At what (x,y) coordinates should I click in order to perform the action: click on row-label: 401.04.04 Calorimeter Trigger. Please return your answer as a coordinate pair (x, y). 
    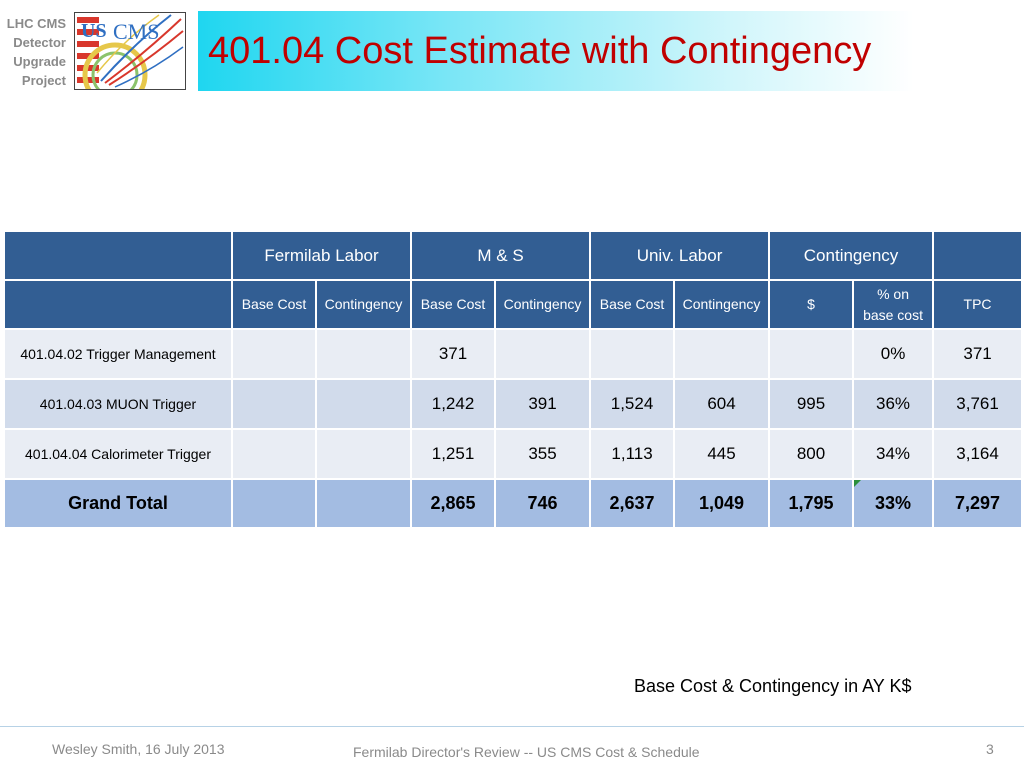
    Looking at the image, I should click on (118, 454).